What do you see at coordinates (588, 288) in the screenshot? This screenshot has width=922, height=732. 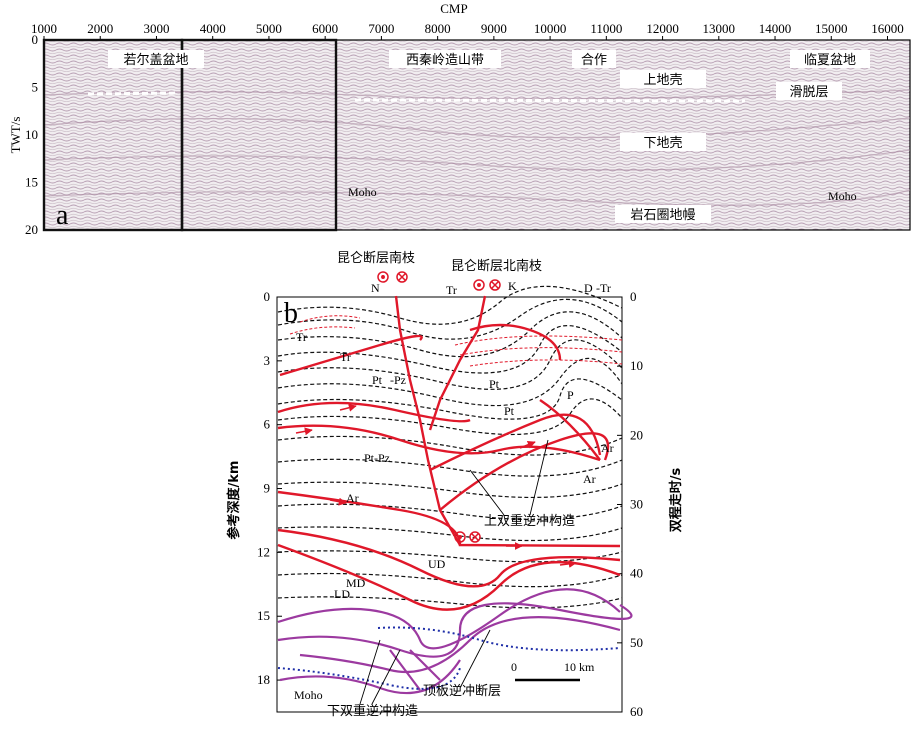 I see `top-label-d: D` at bounding box center [588, 288].